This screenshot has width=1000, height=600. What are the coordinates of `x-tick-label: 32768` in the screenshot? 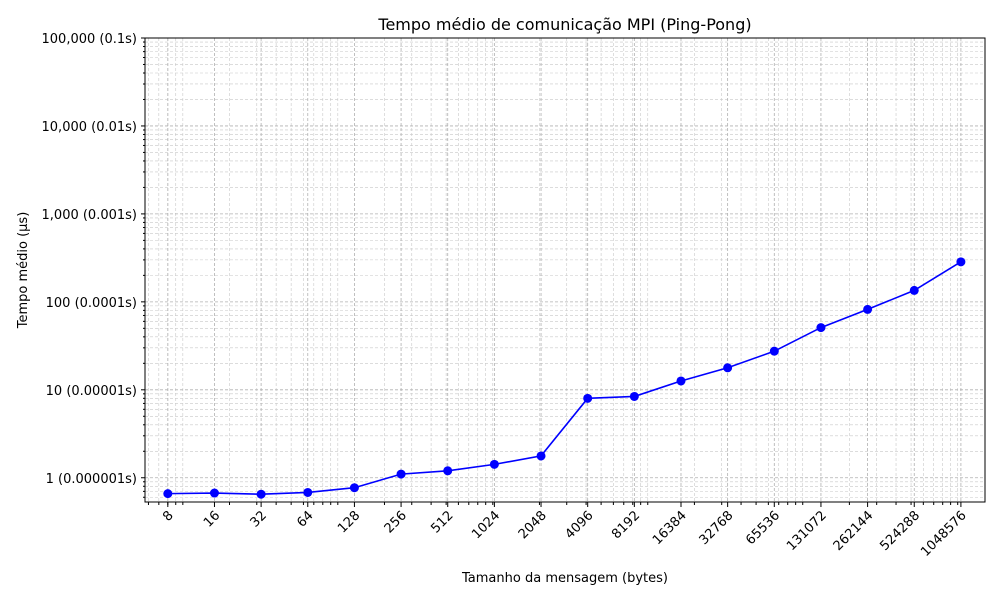 It's located at (717, 528).